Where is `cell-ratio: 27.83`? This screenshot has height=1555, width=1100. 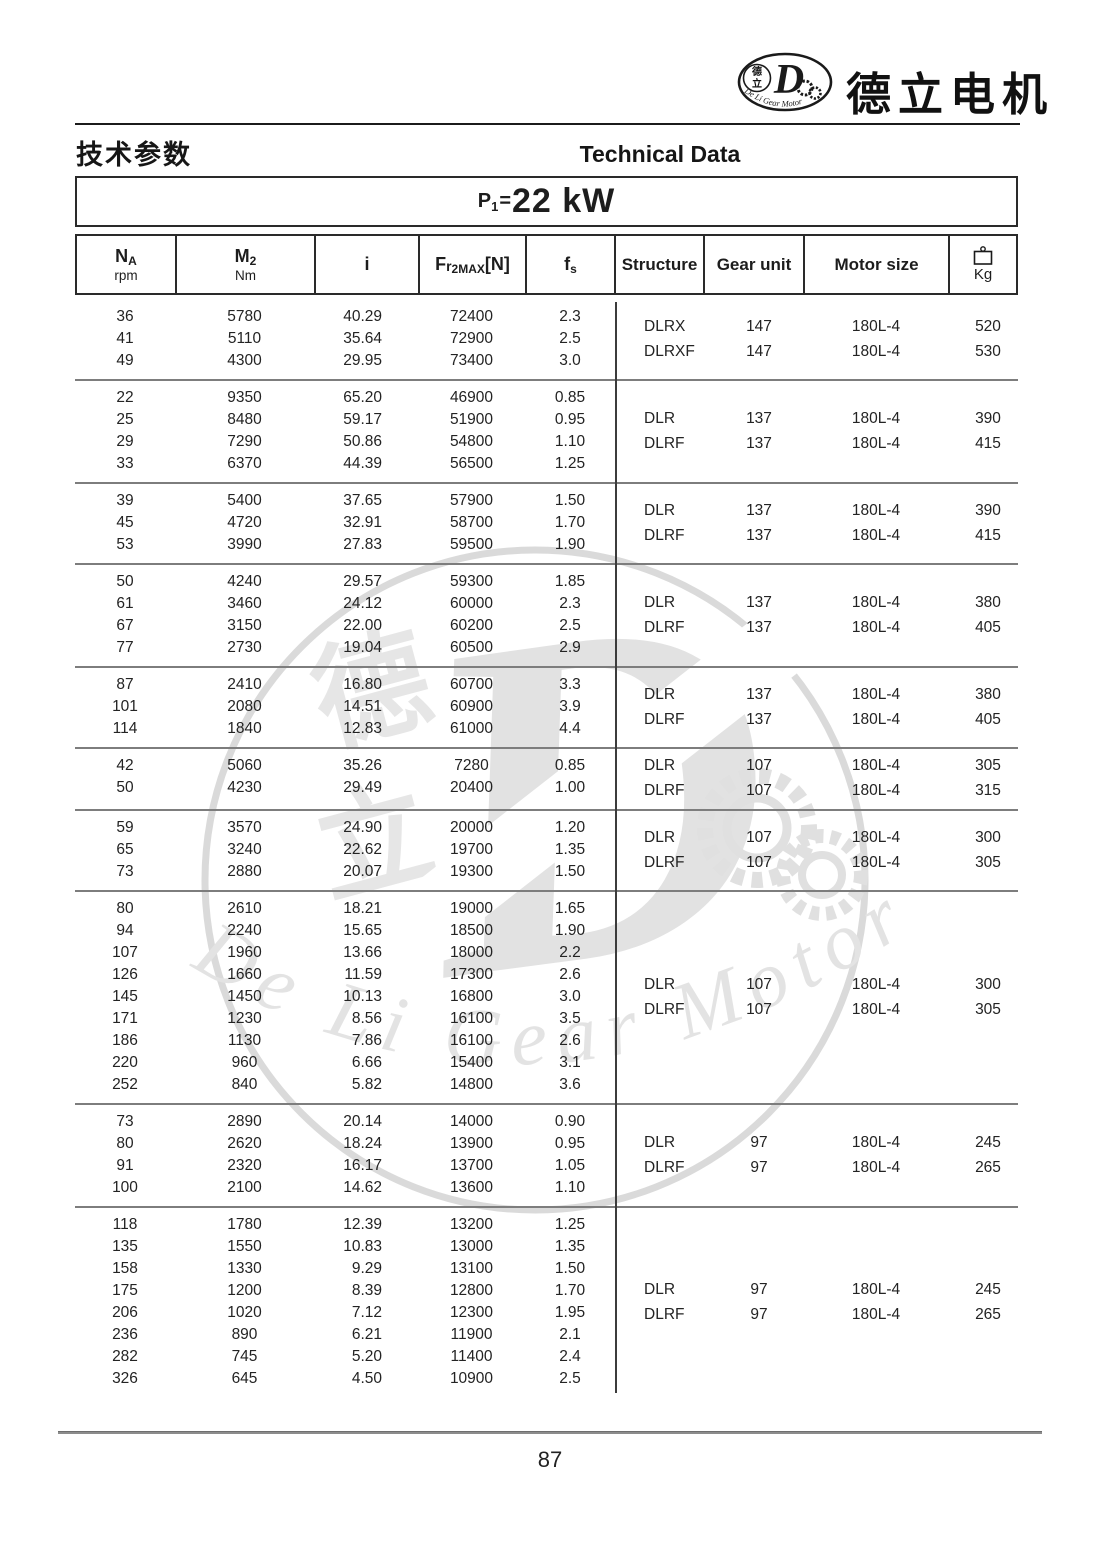 cell-ratio: 27.83 is located at coordinates (362, 544).